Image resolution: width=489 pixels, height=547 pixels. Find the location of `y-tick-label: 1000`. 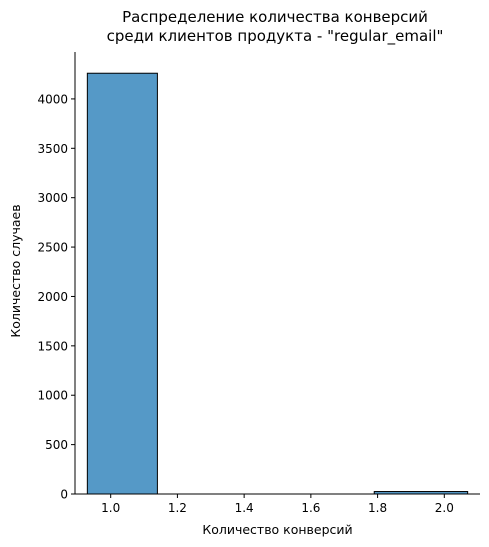

y-tick-label: 1000 is located at coordinates (52, 396).